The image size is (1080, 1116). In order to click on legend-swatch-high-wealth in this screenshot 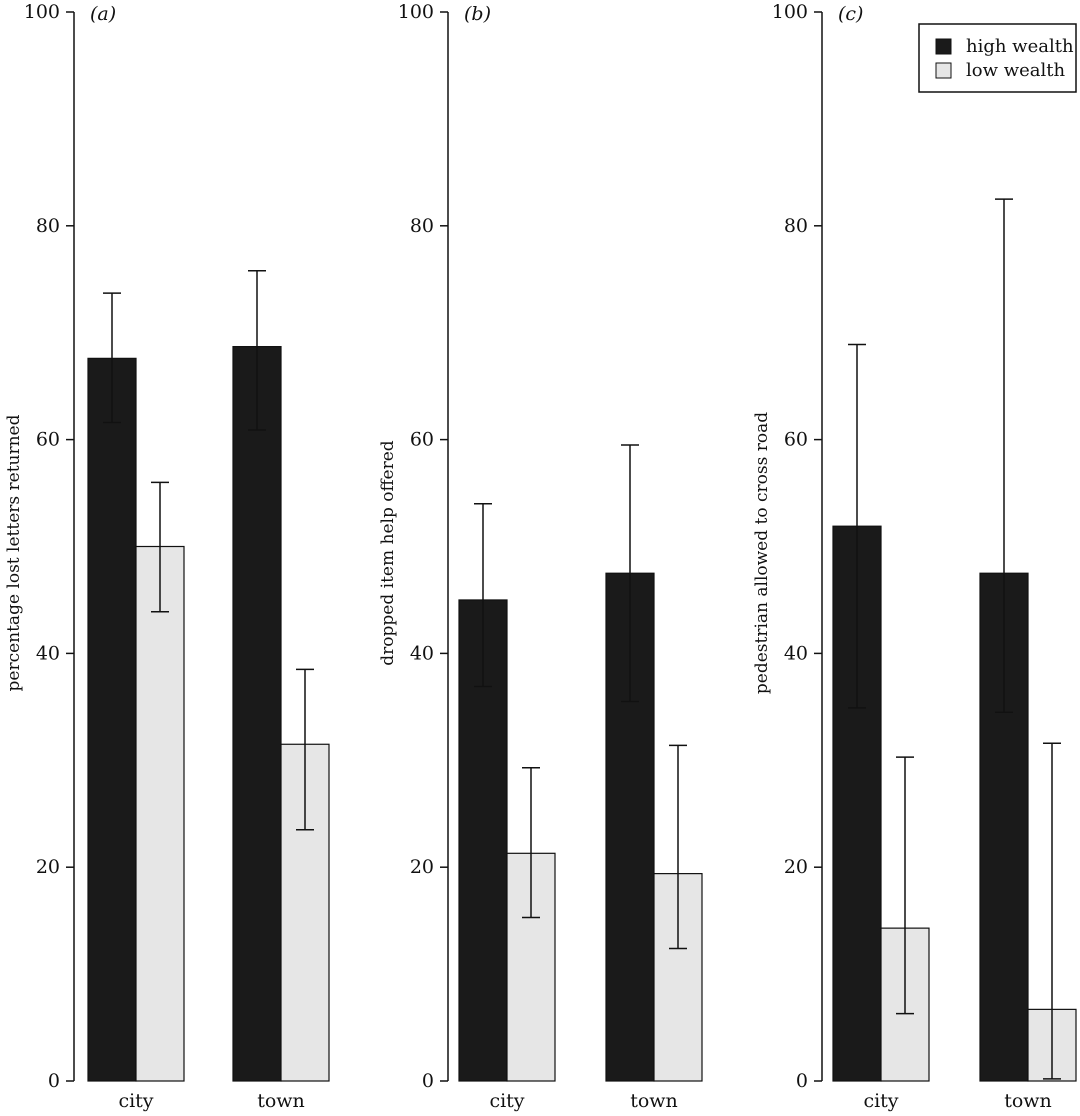, I will do `click(943, 46)`.